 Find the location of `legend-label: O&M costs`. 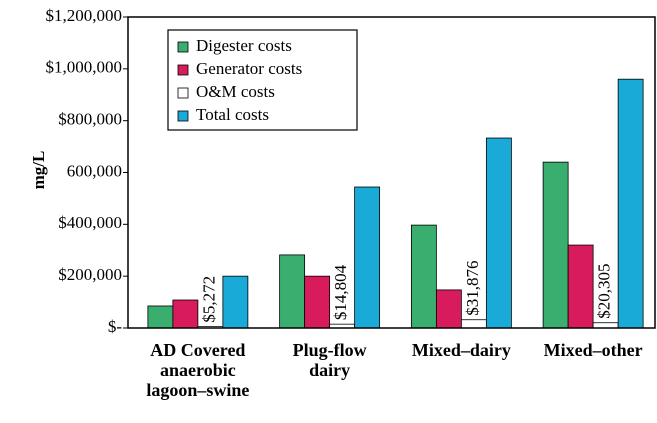

legend-label: O&M costs is located at coordinates (235, 91).